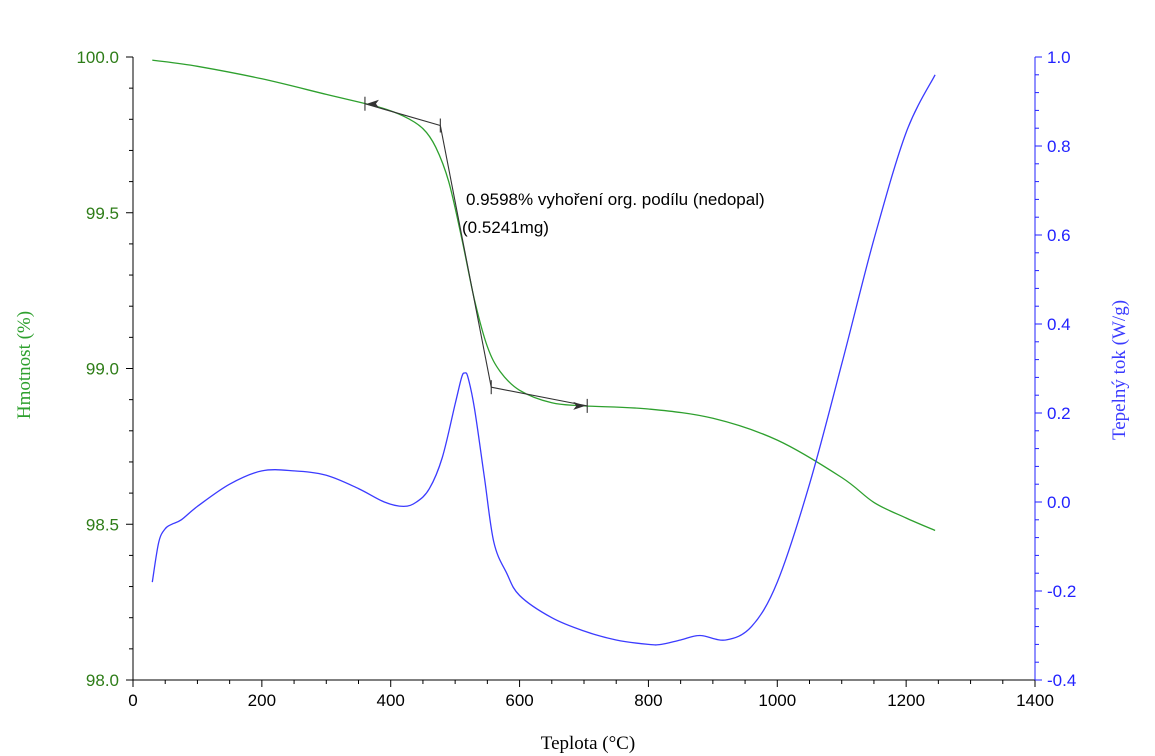 The width and height of the screenshot is (1155, 756). Describe the element at coordinates (1059, 502) in the screenshot. I see `y-right-tick-label: 0.0` at that location.